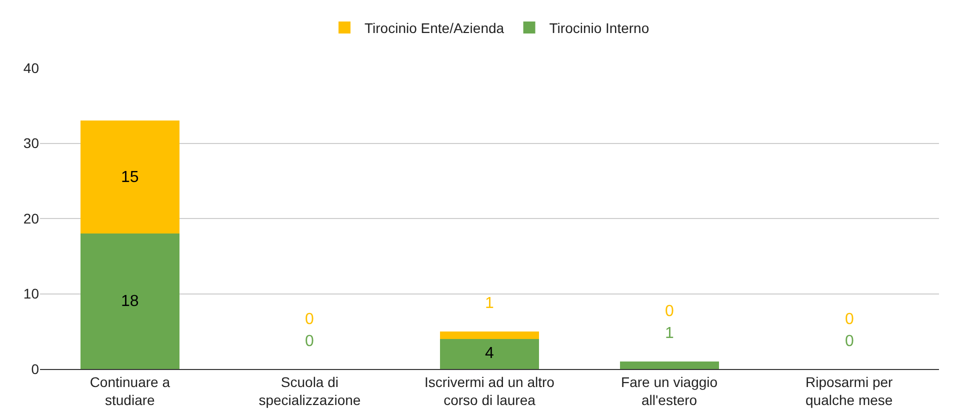 The image size is (959, 419). I want to click on y-tick-label: 10, so click(31, 294).